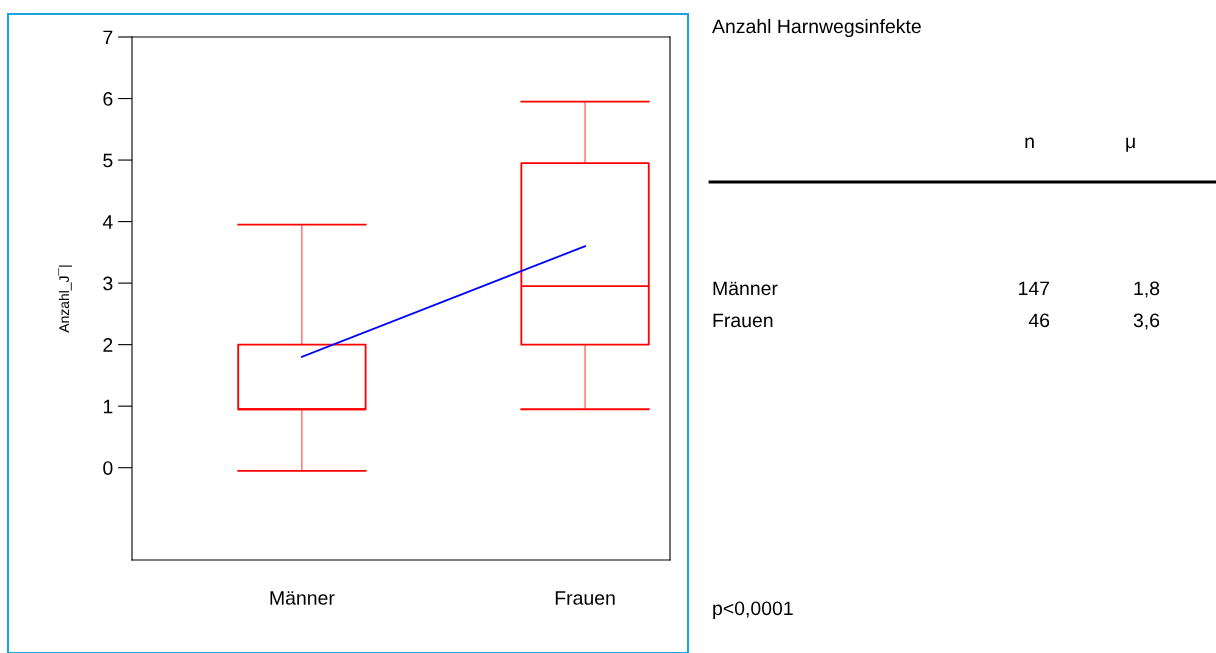 Image resolution: width=1216 pixels, height=653 pixels. What do you see at coordinates (108, 160) in the screenshot?
I see `y-tick-label: 5` at bounding box center [108, 160].